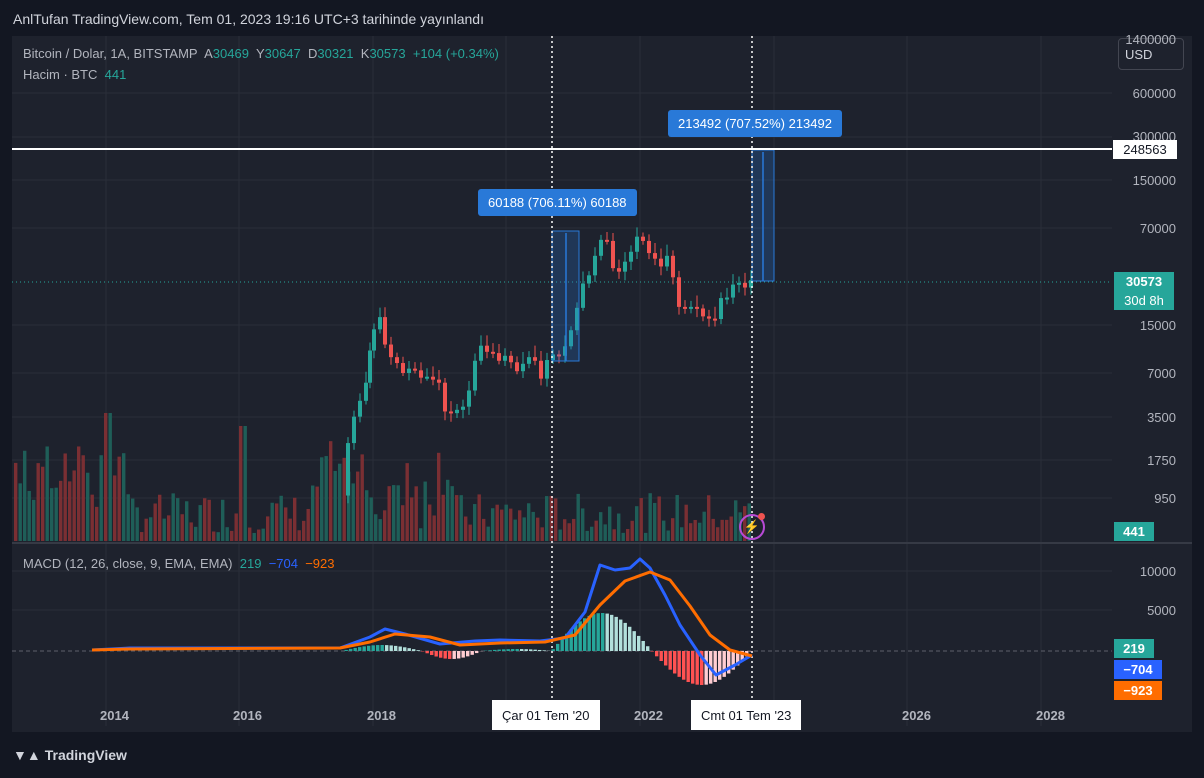 The image size is (1204, 778). What do you see at coordinates (752, 527) in the screenshot?
I see `lightning-icon: ⚡` at bounding box center [752, 527].